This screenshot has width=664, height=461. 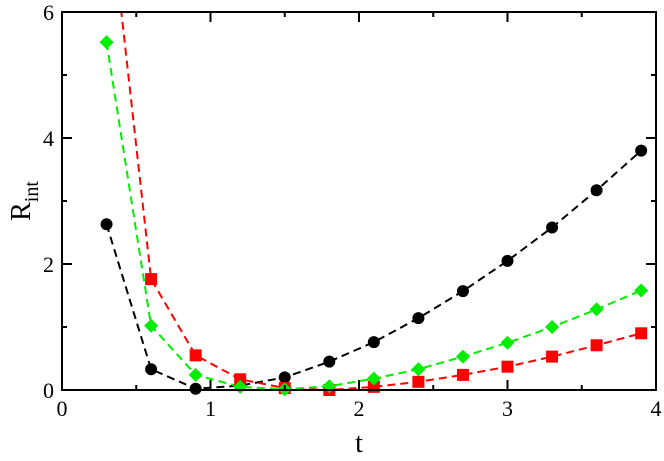 I want to click on y-tick-label: 2, so click(x=48, y=264).